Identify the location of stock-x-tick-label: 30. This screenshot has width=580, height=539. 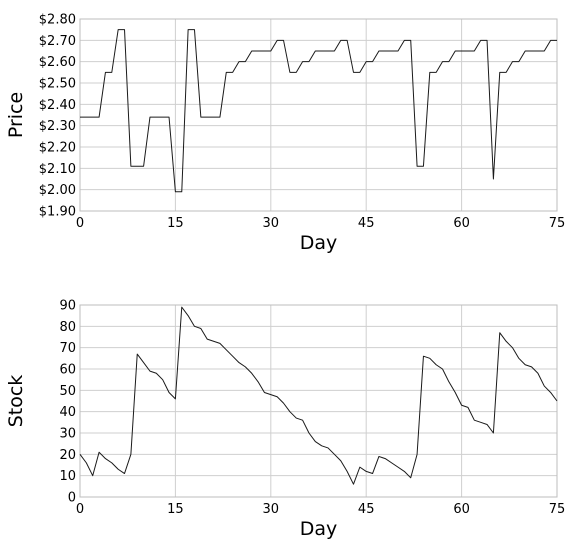
(271, 509).